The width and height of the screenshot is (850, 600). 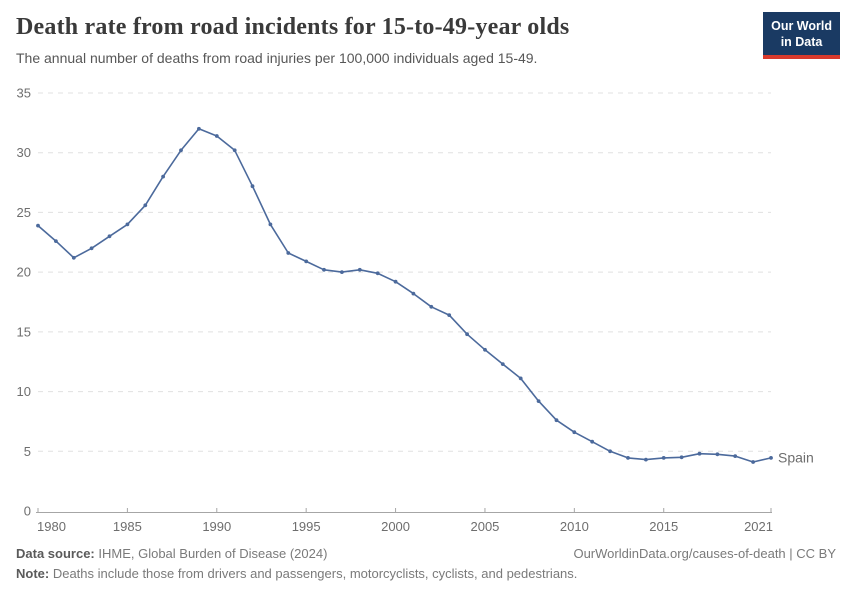 What do you see at coordinates (735, 456) in the screenshot?
I see `data-point-2019` at bounding box center [735, 456].